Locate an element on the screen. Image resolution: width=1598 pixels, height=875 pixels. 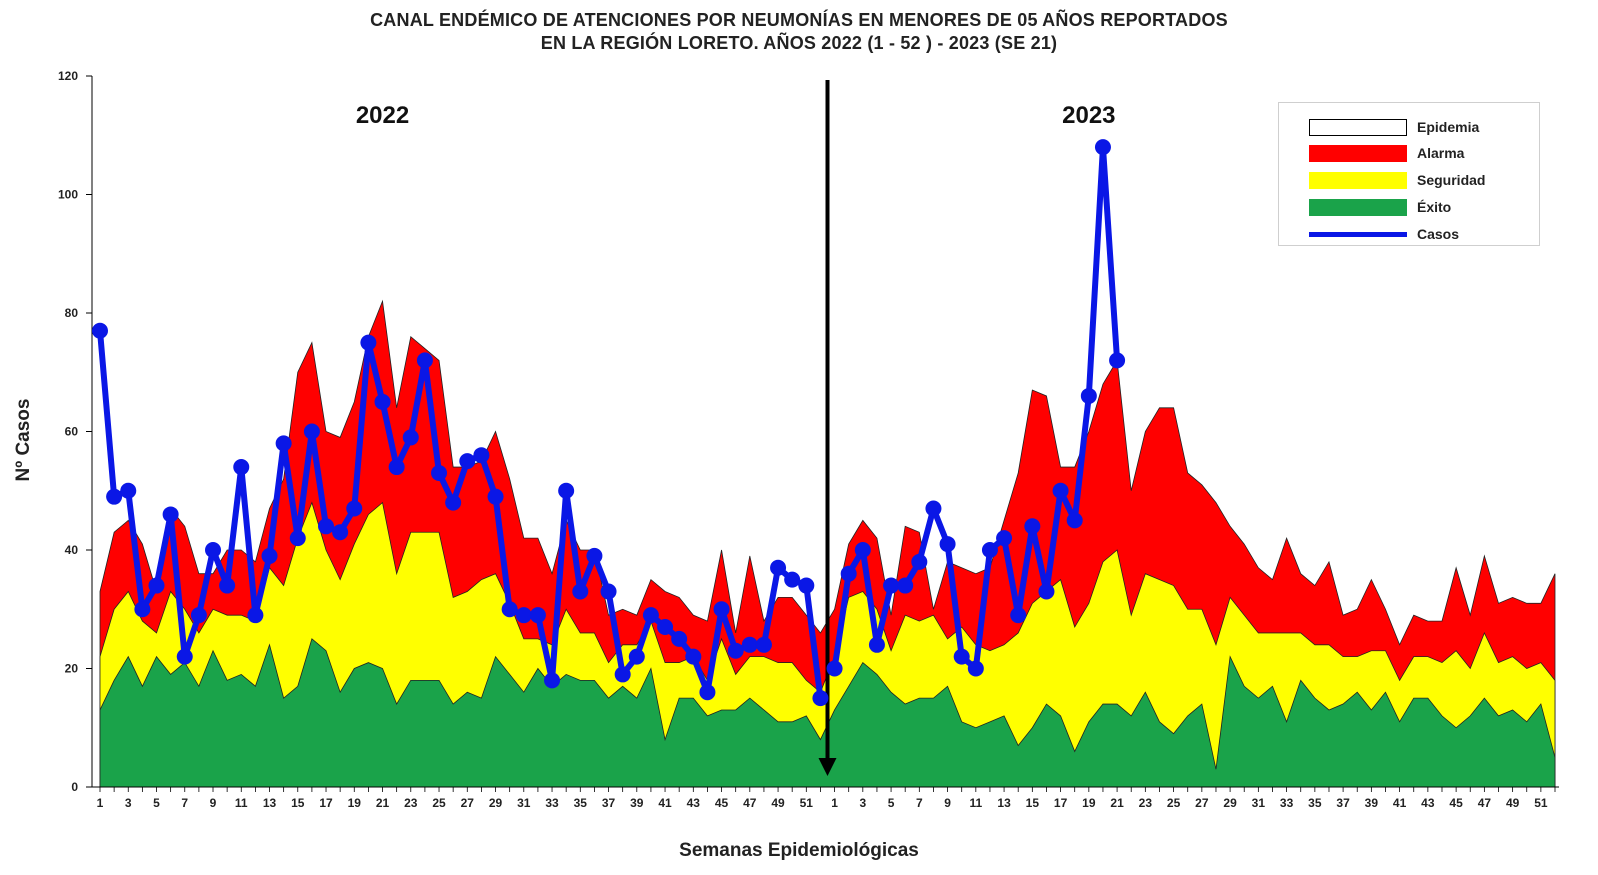
casos-point-2022-w42 is located at coordinates (679, 638).